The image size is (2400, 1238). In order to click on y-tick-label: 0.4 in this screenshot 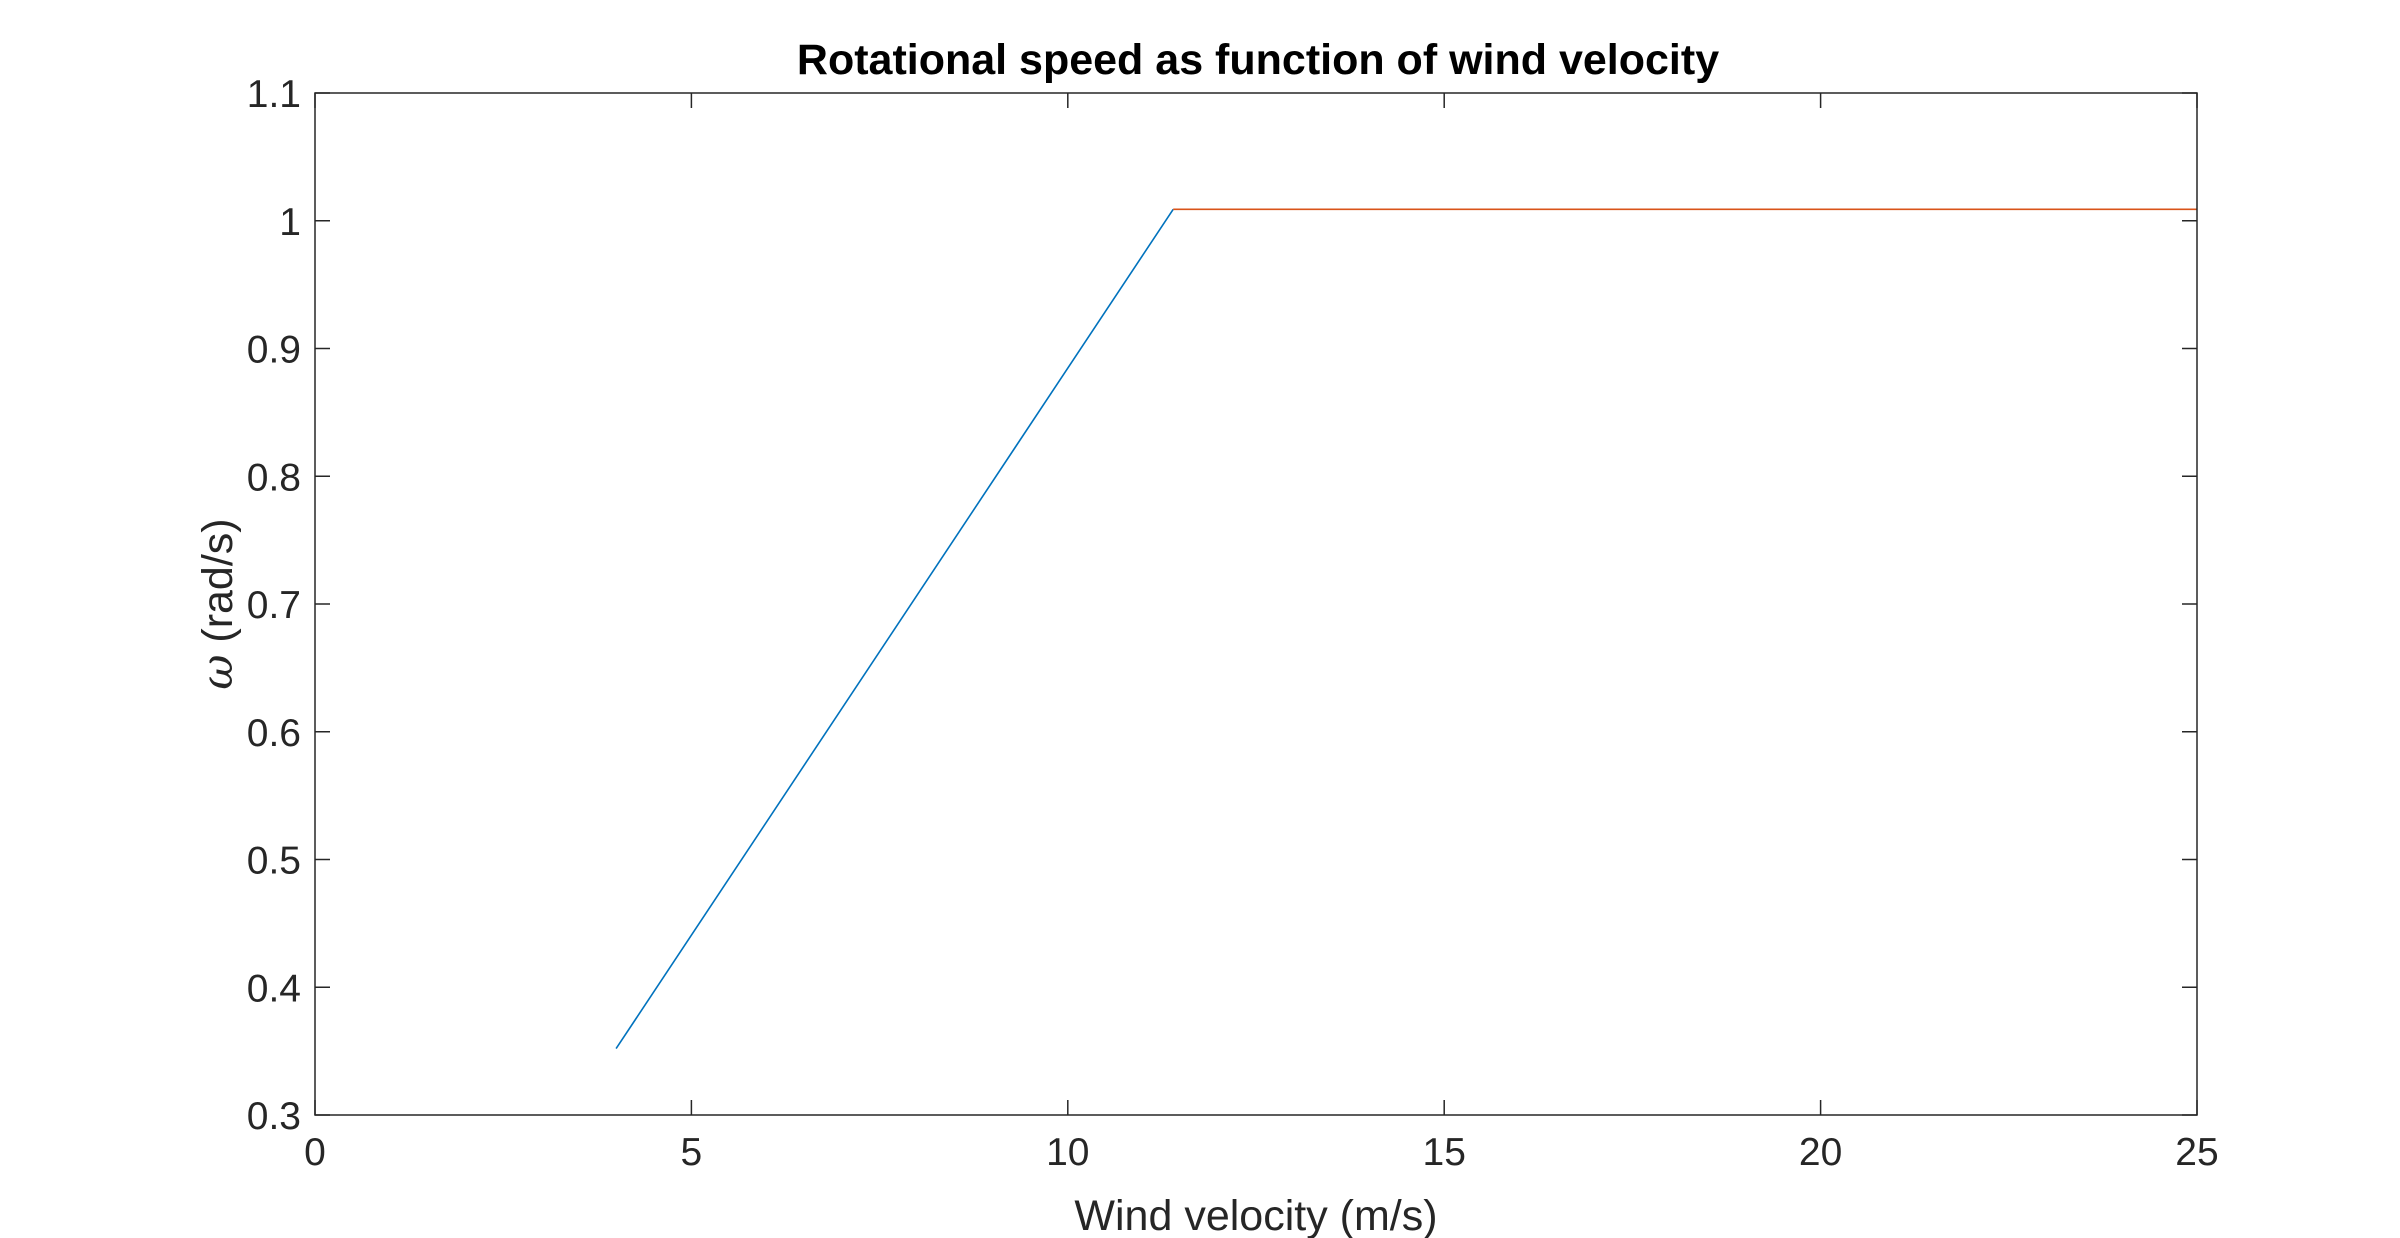, I will do `click(274, 988)`.